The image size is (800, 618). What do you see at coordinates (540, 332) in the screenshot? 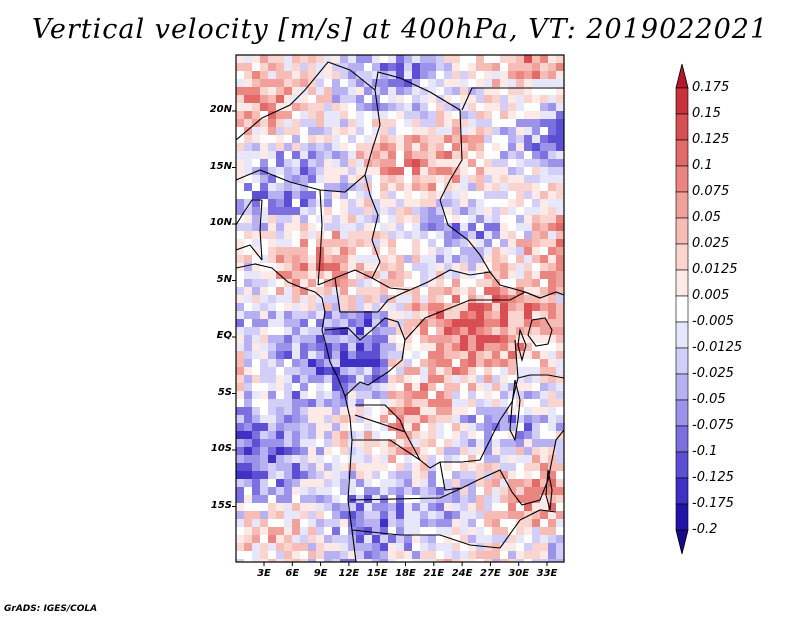
I see `lake-victoria` at bounding box center [540, 332].